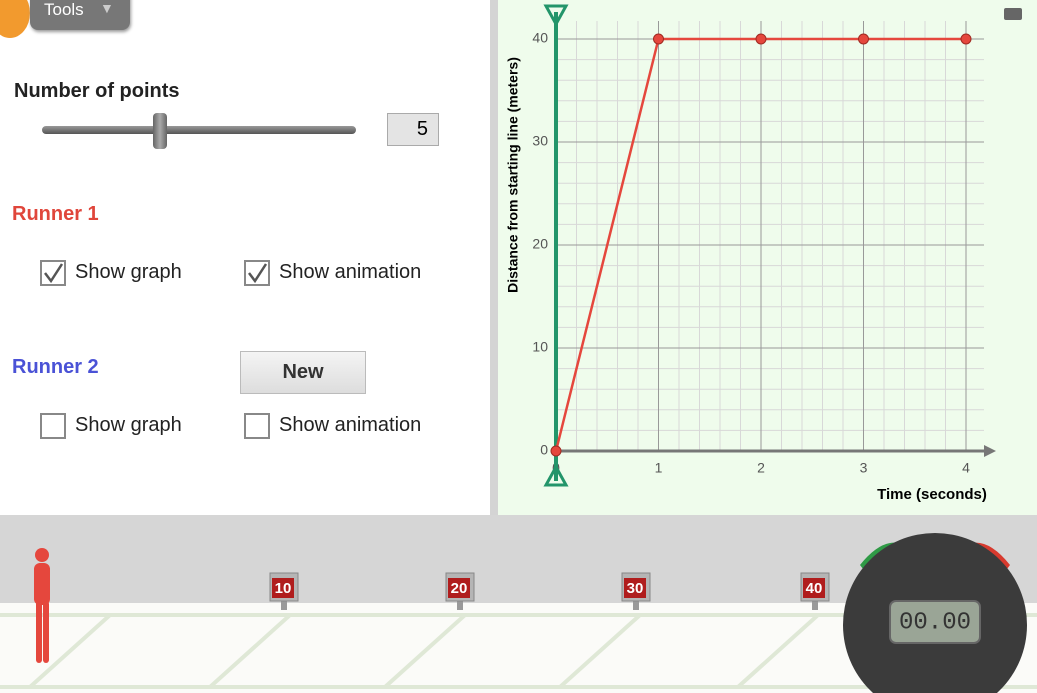 Image resolution: width=1037 pixels, height=693 pixels. Describe the element at coordinates (303, 372) in the screenshot. I see `new-button: New` at that location.